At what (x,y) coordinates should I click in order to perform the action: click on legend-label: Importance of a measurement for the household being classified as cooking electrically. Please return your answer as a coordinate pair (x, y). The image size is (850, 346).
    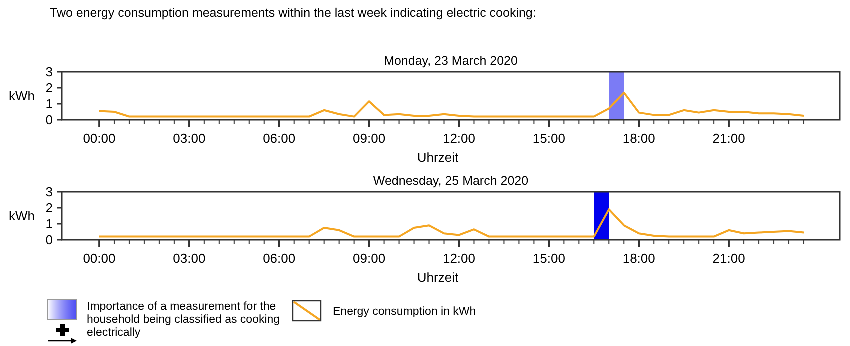
    Looking at the image, I should click on (183, 320).